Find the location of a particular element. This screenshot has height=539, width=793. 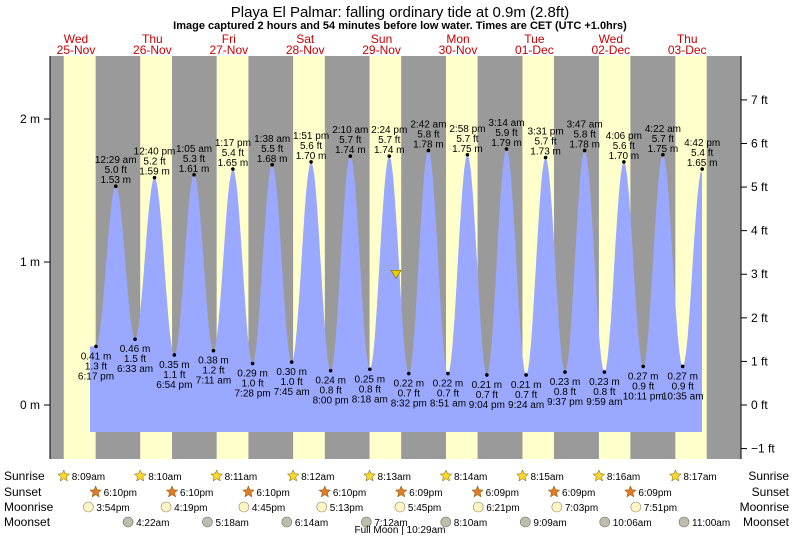

low-tide-m: 0.41 m is located at coordinates (96, 356).